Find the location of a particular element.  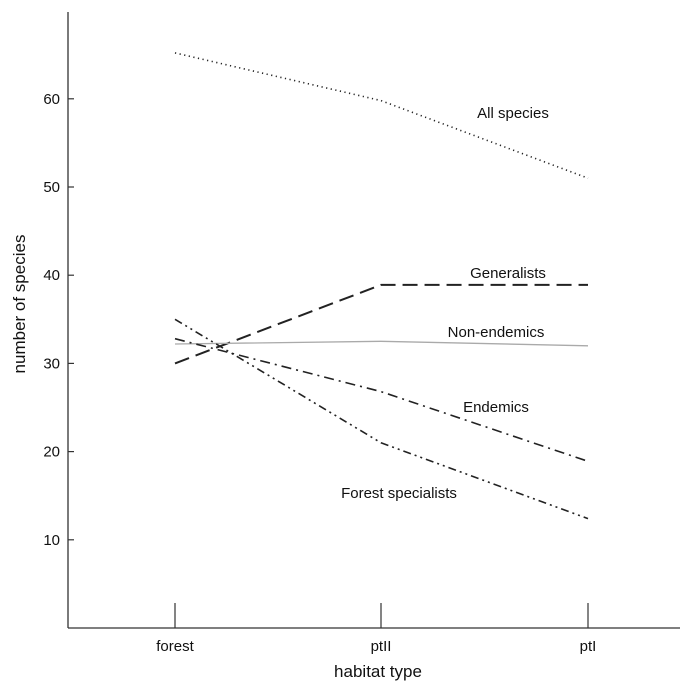

y-axis-title: number of species is located at coordinates (19, 304).